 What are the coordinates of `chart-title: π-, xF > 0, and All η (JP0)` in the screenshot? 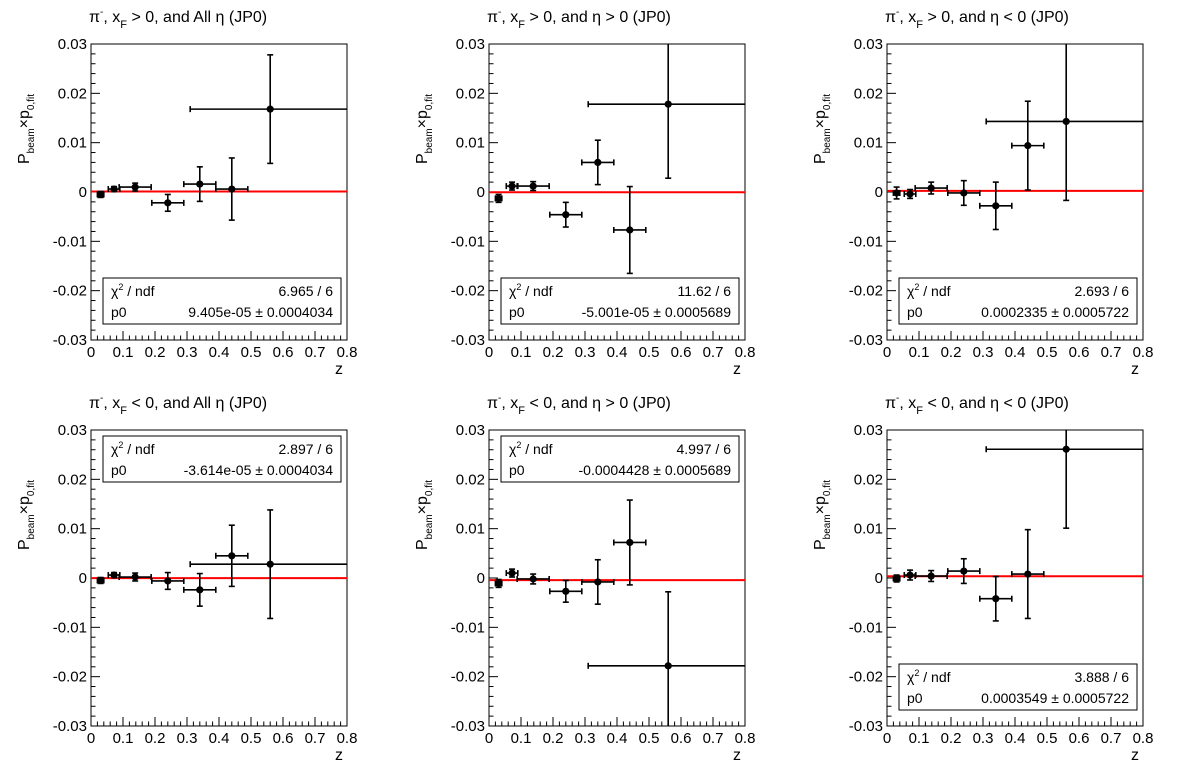 It's located at (178, 19).